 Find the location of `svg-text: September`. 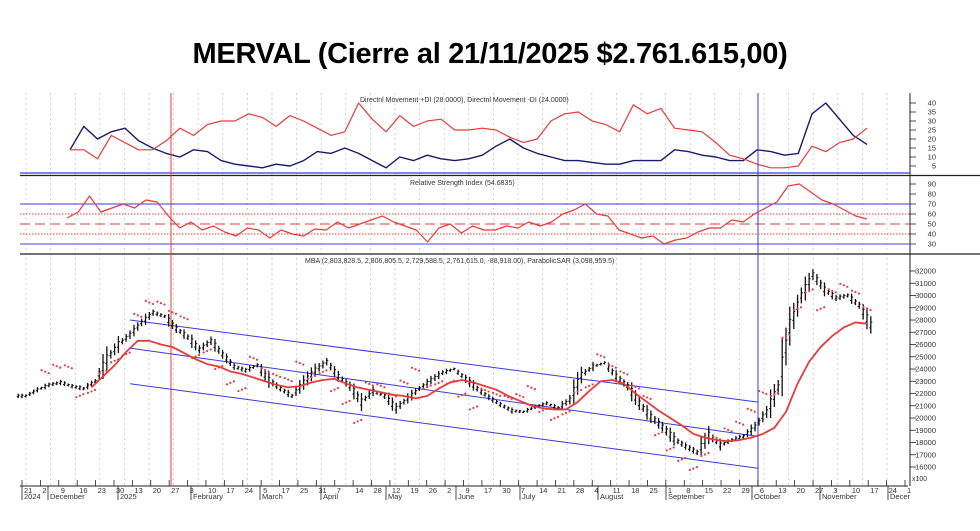

svg-text: September is located at coordinates (686, 496).